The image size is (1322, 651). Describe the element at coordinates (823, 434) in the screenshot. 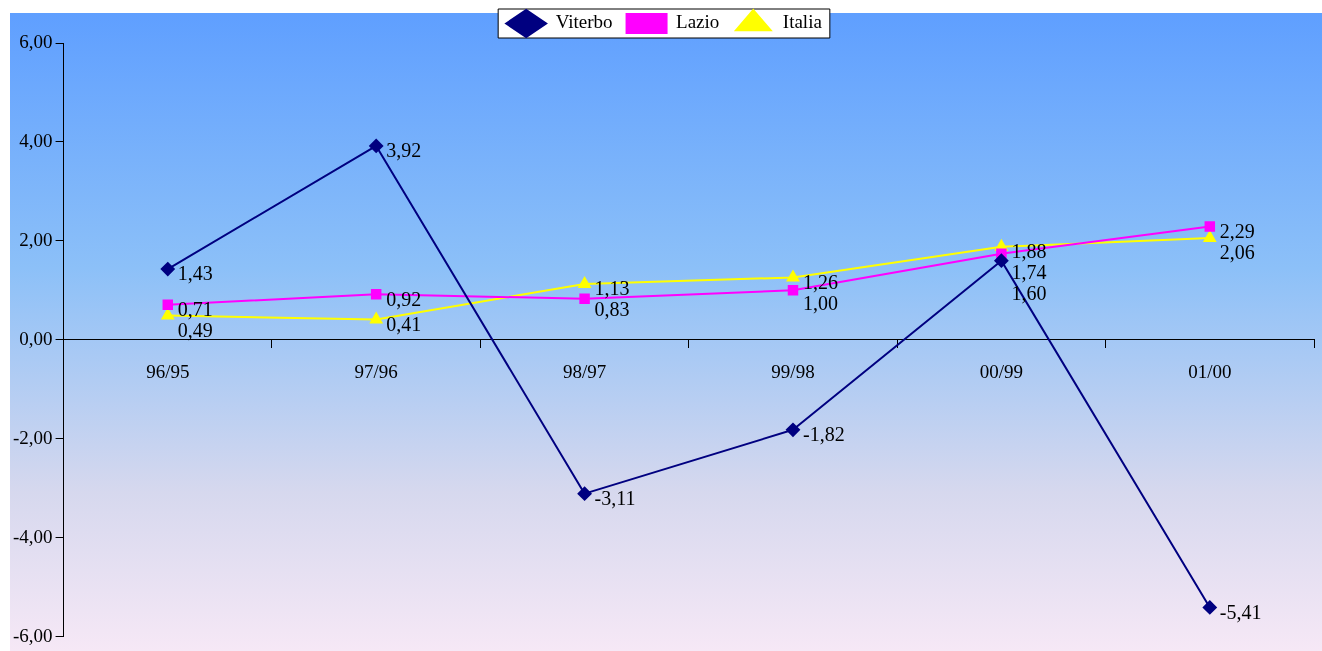

I see `data-label: -1,82` at that location.